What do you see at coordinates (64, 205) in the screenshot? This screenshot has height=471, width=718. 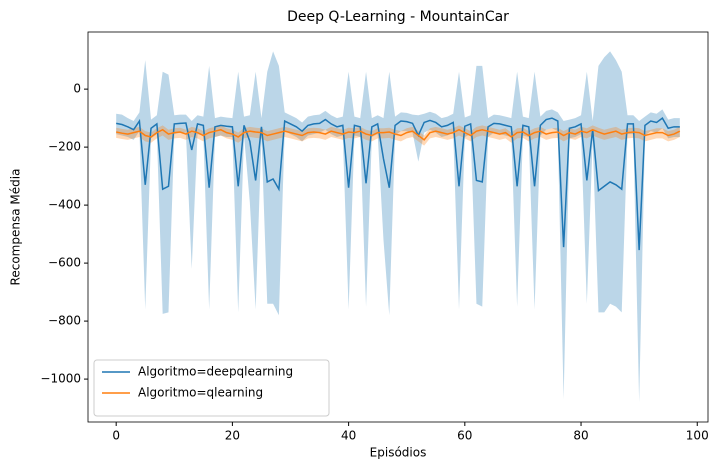 I see `y-tick-label: −400` at bounding box center [64, 205].